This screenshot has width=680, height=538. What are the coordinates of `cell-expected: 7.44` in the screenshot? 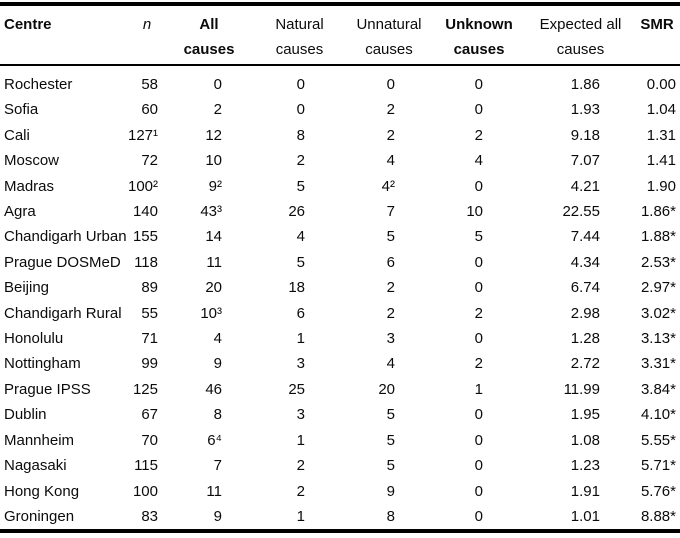 It's located at (585, 237).